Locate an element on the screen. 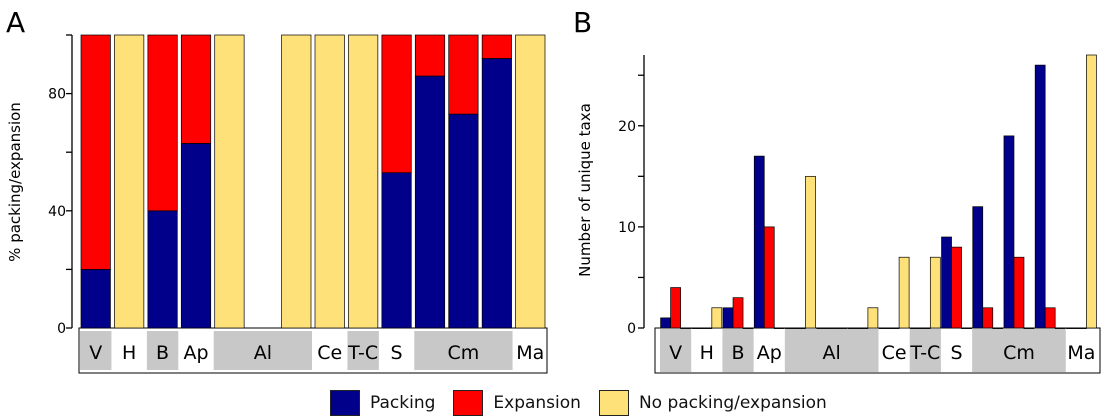 The image size is (1115, 419). legend: Packing Expansion No packing/expansion is located at coordinates (587, 403).